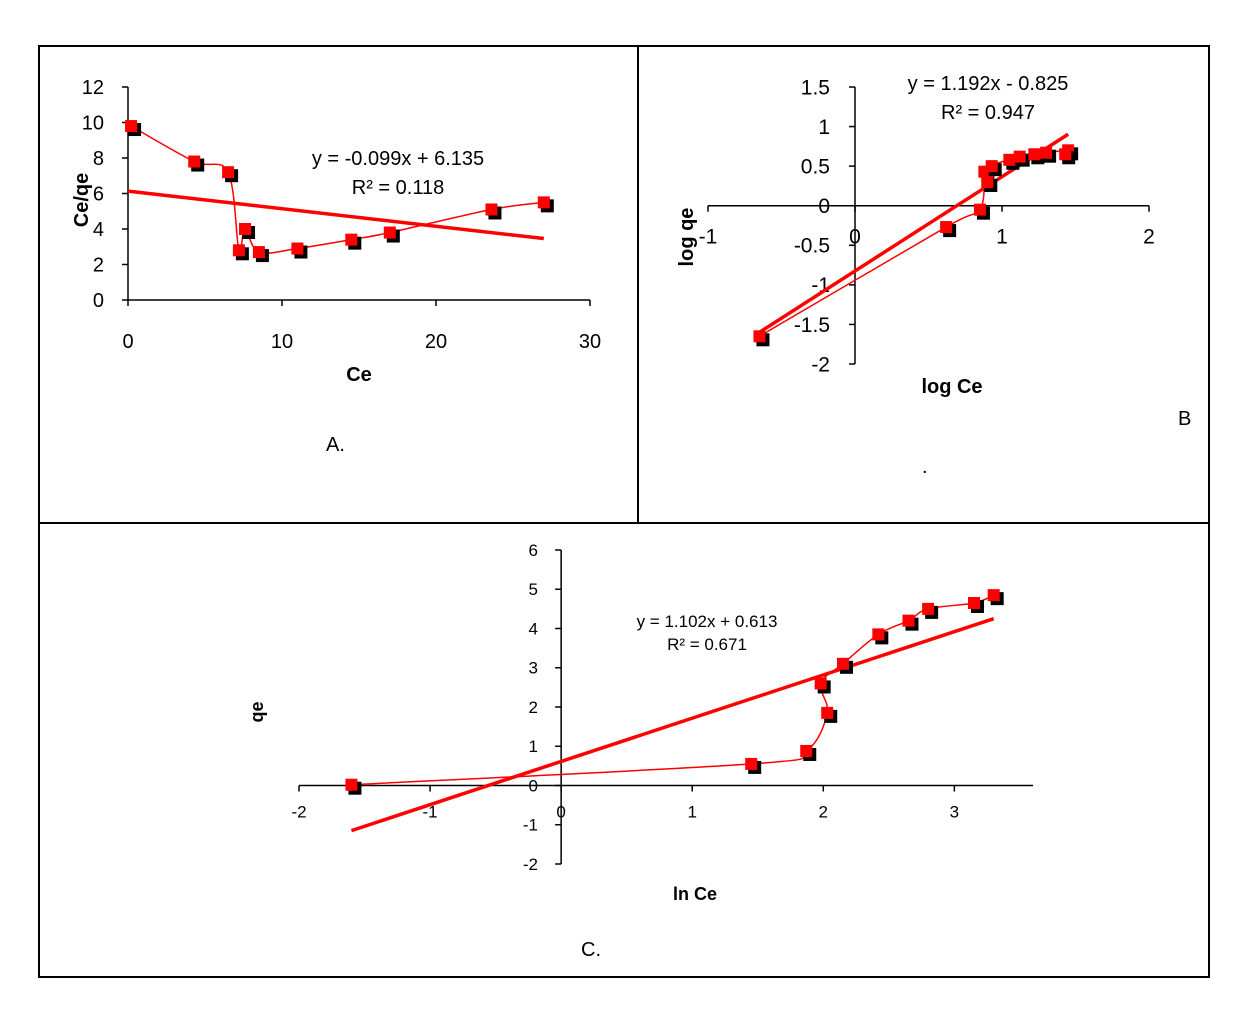 The height and width of the screenshot is (1018, 1243). I want to click on trend-equation: y = 1.102x + 0.613, so click(707, 621).